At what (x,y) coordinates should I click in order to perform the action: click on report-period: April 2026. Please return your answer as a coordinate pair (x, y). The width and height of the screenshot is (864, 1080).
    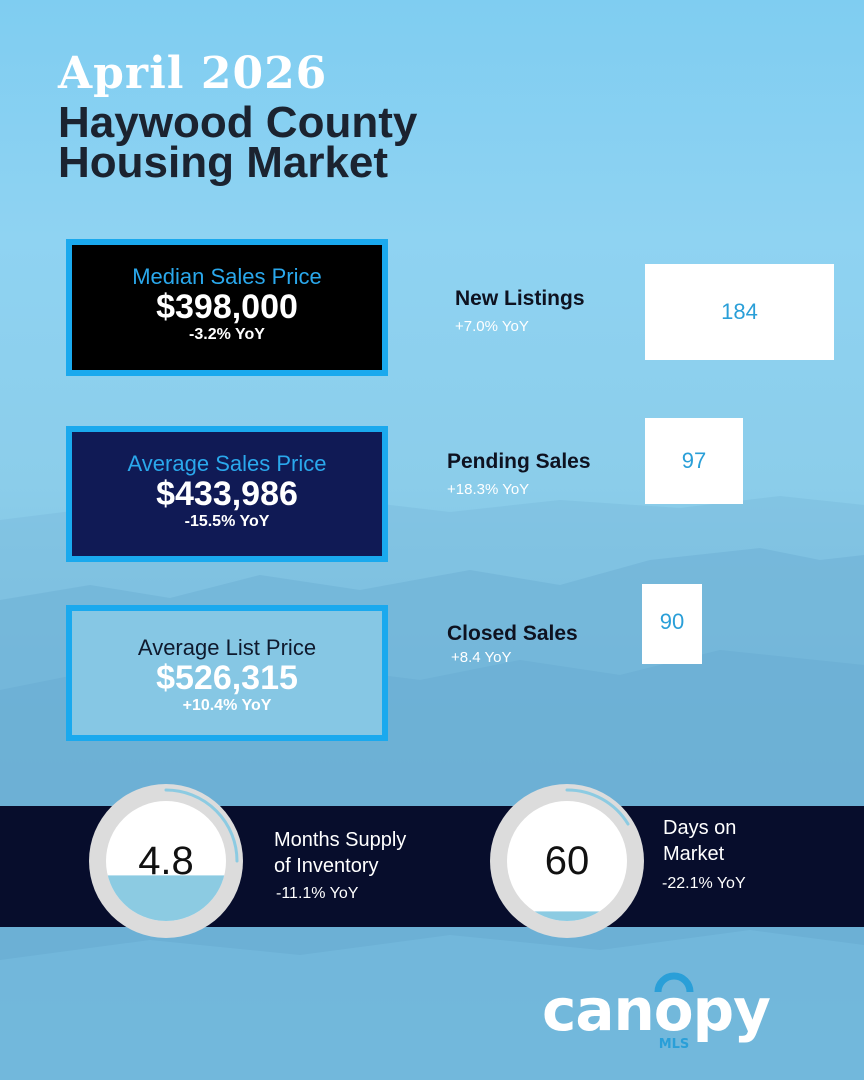
    Looking at the image, I should click on (193, 73).